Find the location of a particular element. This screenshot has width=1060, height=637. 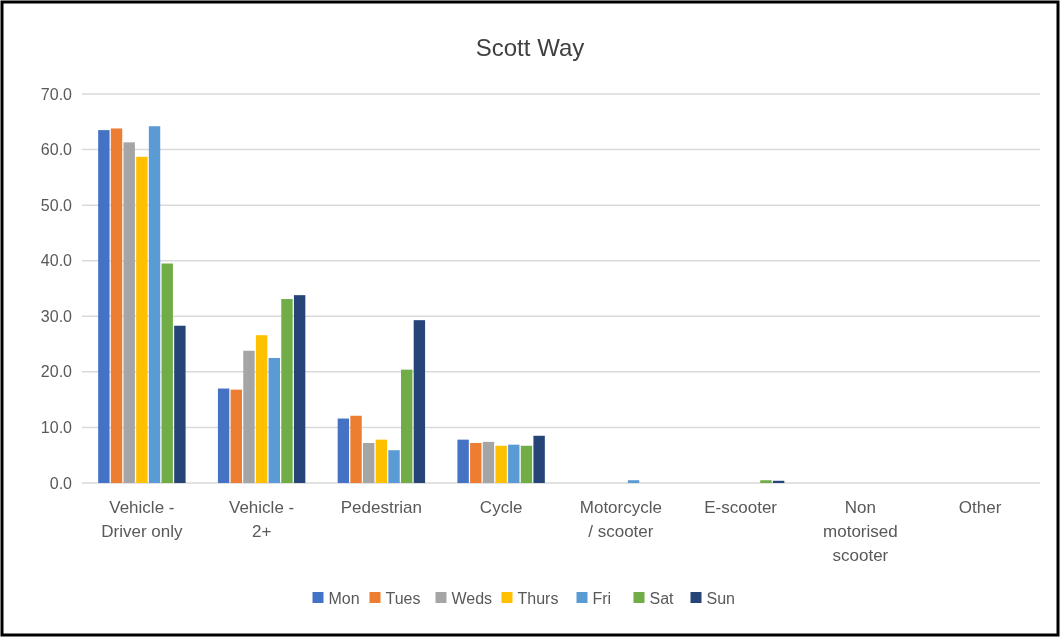

y-tick-label: 70.0 is located at coordinates (56, 94).